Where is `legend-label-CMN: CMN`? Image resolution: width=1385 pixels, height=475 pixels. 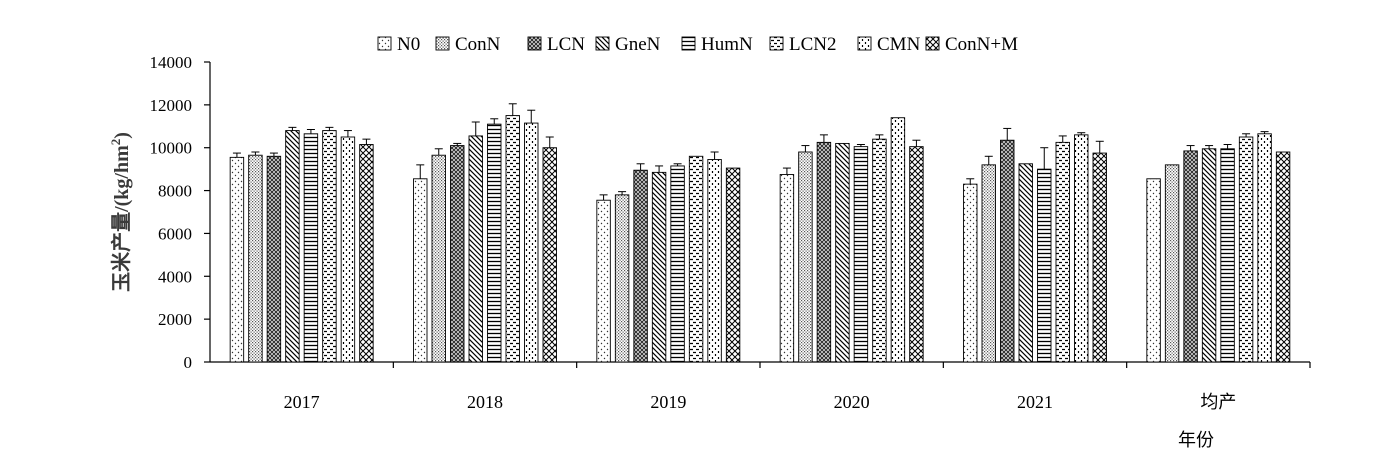 legend-label-CMN: CMN is located at coordinates (899, 44).